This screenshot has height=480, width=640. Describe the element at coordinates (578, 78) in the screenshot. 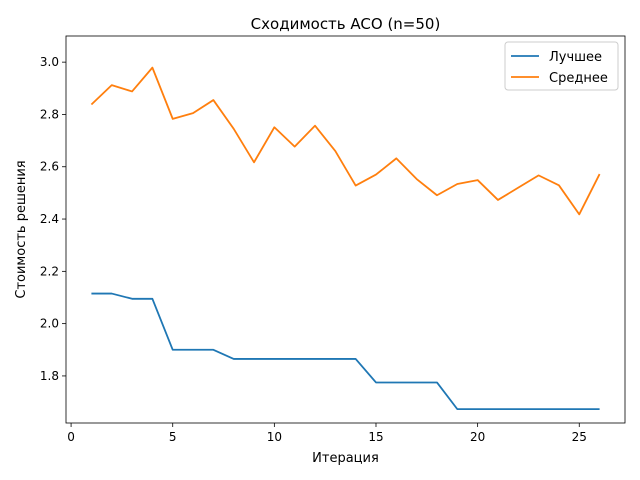

I see `legend-label-mean: Среднее` at that location.